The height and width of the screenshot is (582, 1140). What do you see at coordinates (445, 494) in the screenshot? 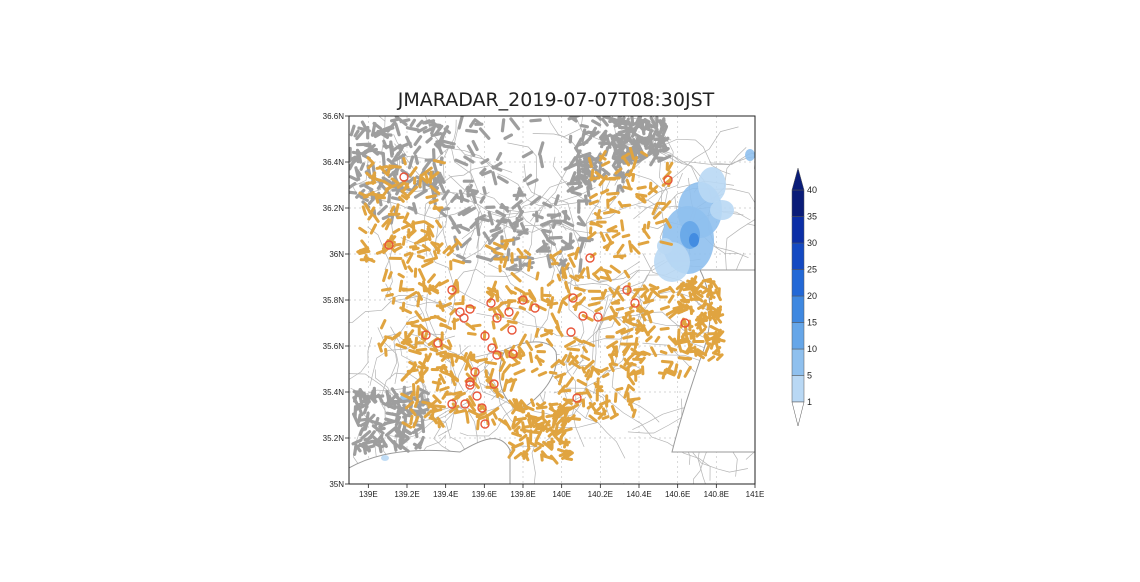
I see `x-tick-label: 139.4E` at bounding box center [445, 494].